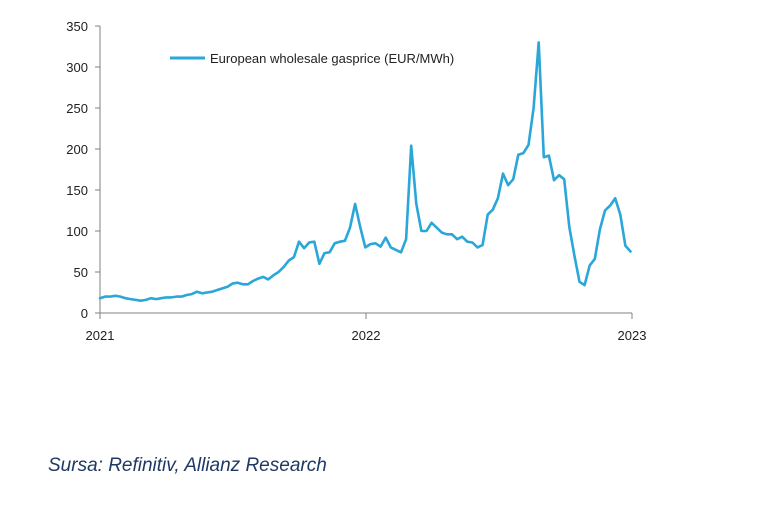  I want to click on legend-label: European wholesale gasprice (EUR/MWh), so click(332, 58).